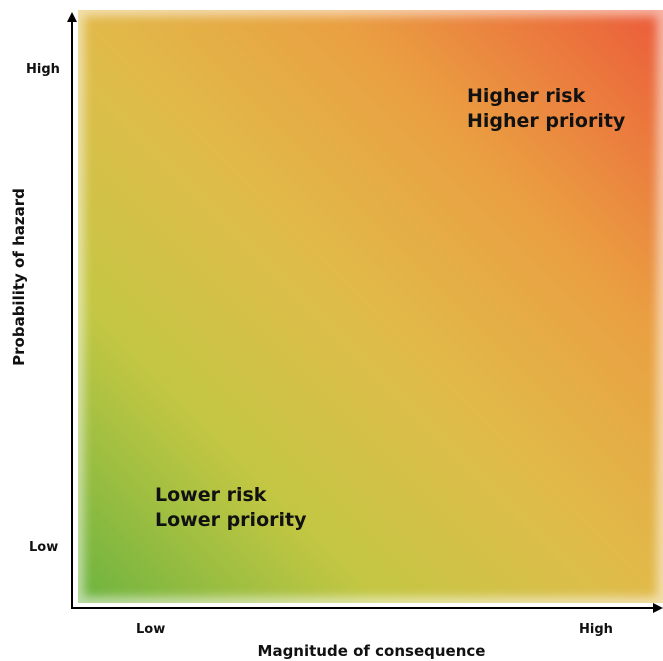 The image size is (663, 661). Describe the element at coordinates (72, 17) in the screenshot. I see `y-axis-arrow-icon` at that location.